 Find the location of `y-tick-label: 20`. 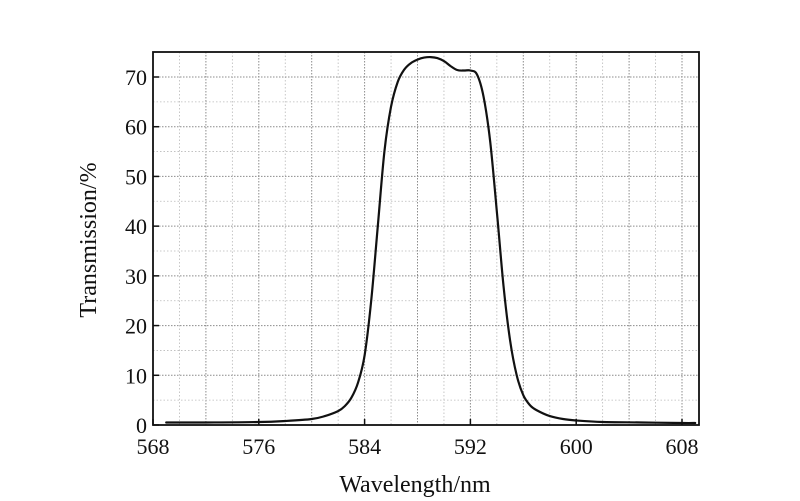

y-tick-label: 20 is located at coordinates (136, 326).